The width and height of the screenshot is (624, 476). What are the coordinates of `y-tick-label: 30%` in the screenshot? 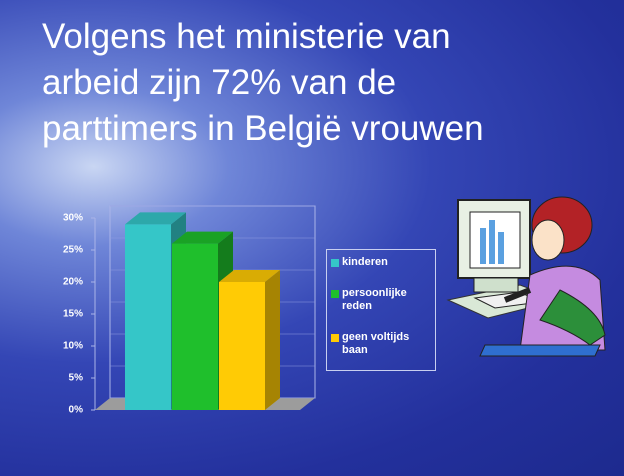 It's located at (73, 218).